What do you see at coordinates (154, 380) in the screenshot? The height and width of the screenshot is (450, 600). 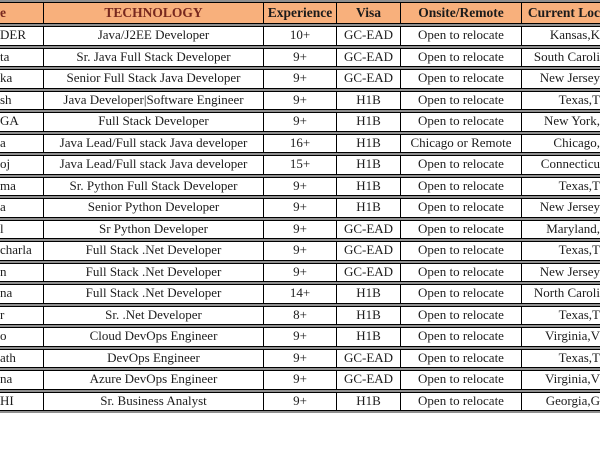 I see `cell-technology: Azure DevOps Engineer` at bounding box center [154, 380].